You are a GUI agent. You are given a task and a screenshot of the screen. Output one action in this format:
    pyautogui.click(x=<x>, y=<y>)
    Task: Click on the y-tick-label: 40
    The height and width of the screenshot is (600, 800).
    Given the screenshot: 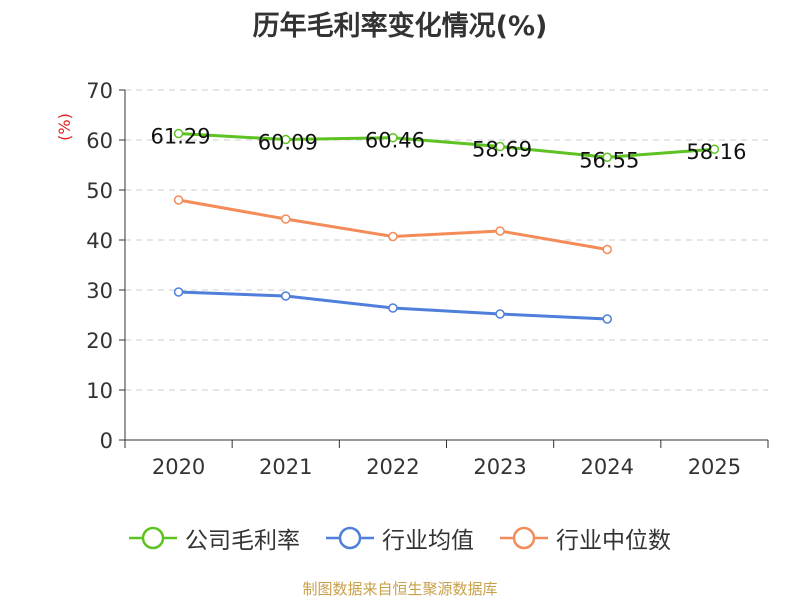 What is the action you would take?
    pyautogui.click(x=99, y=241)
    